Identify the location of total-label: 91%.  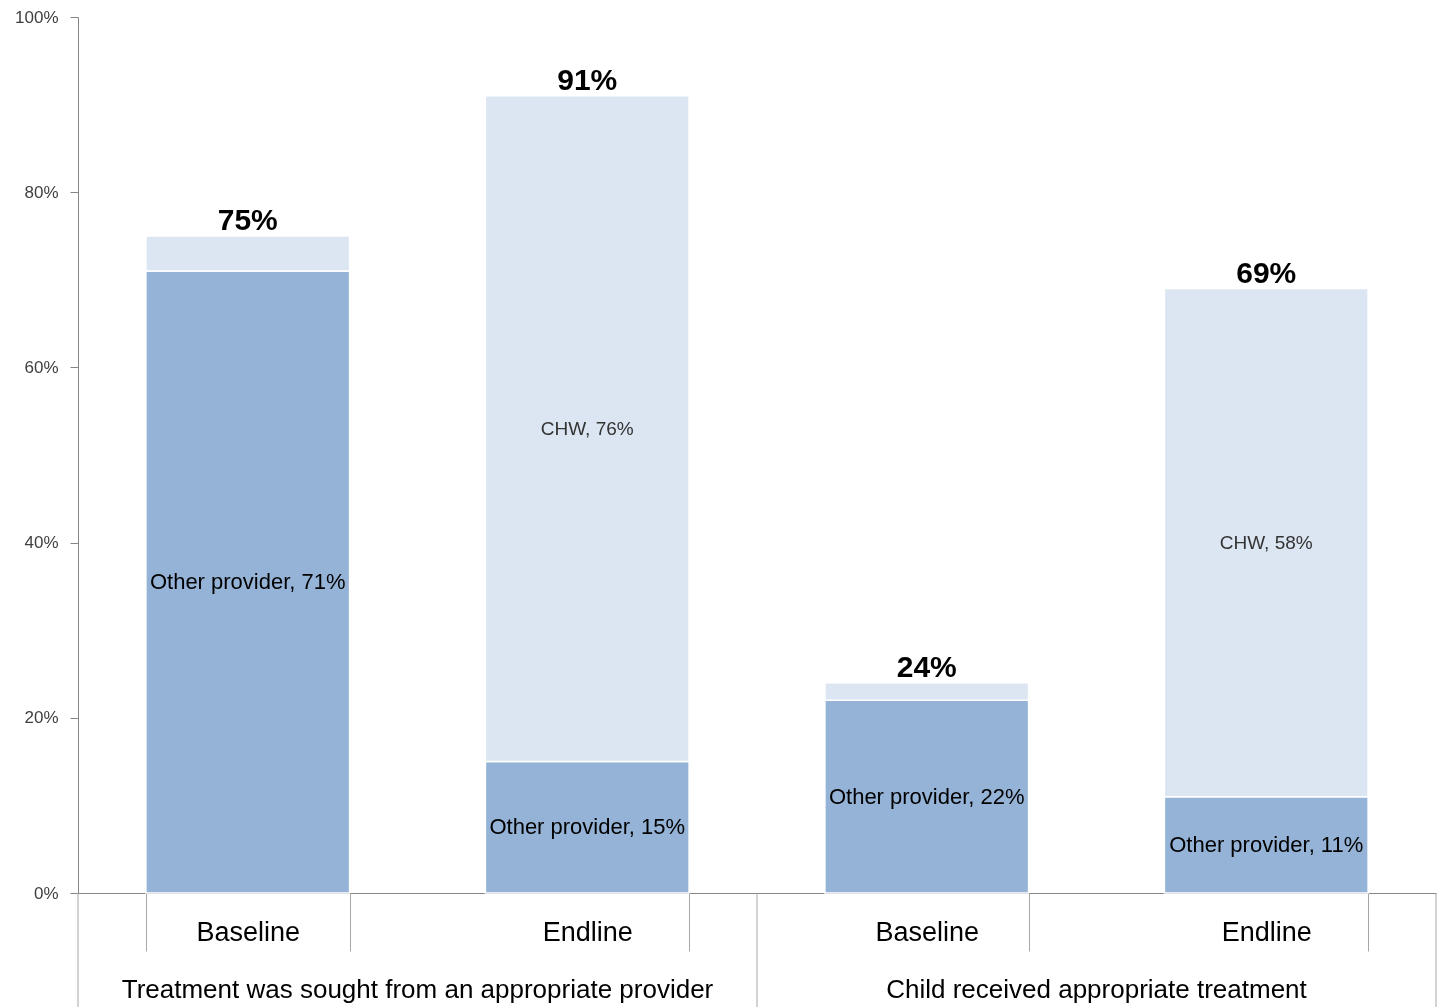
(587, 79).